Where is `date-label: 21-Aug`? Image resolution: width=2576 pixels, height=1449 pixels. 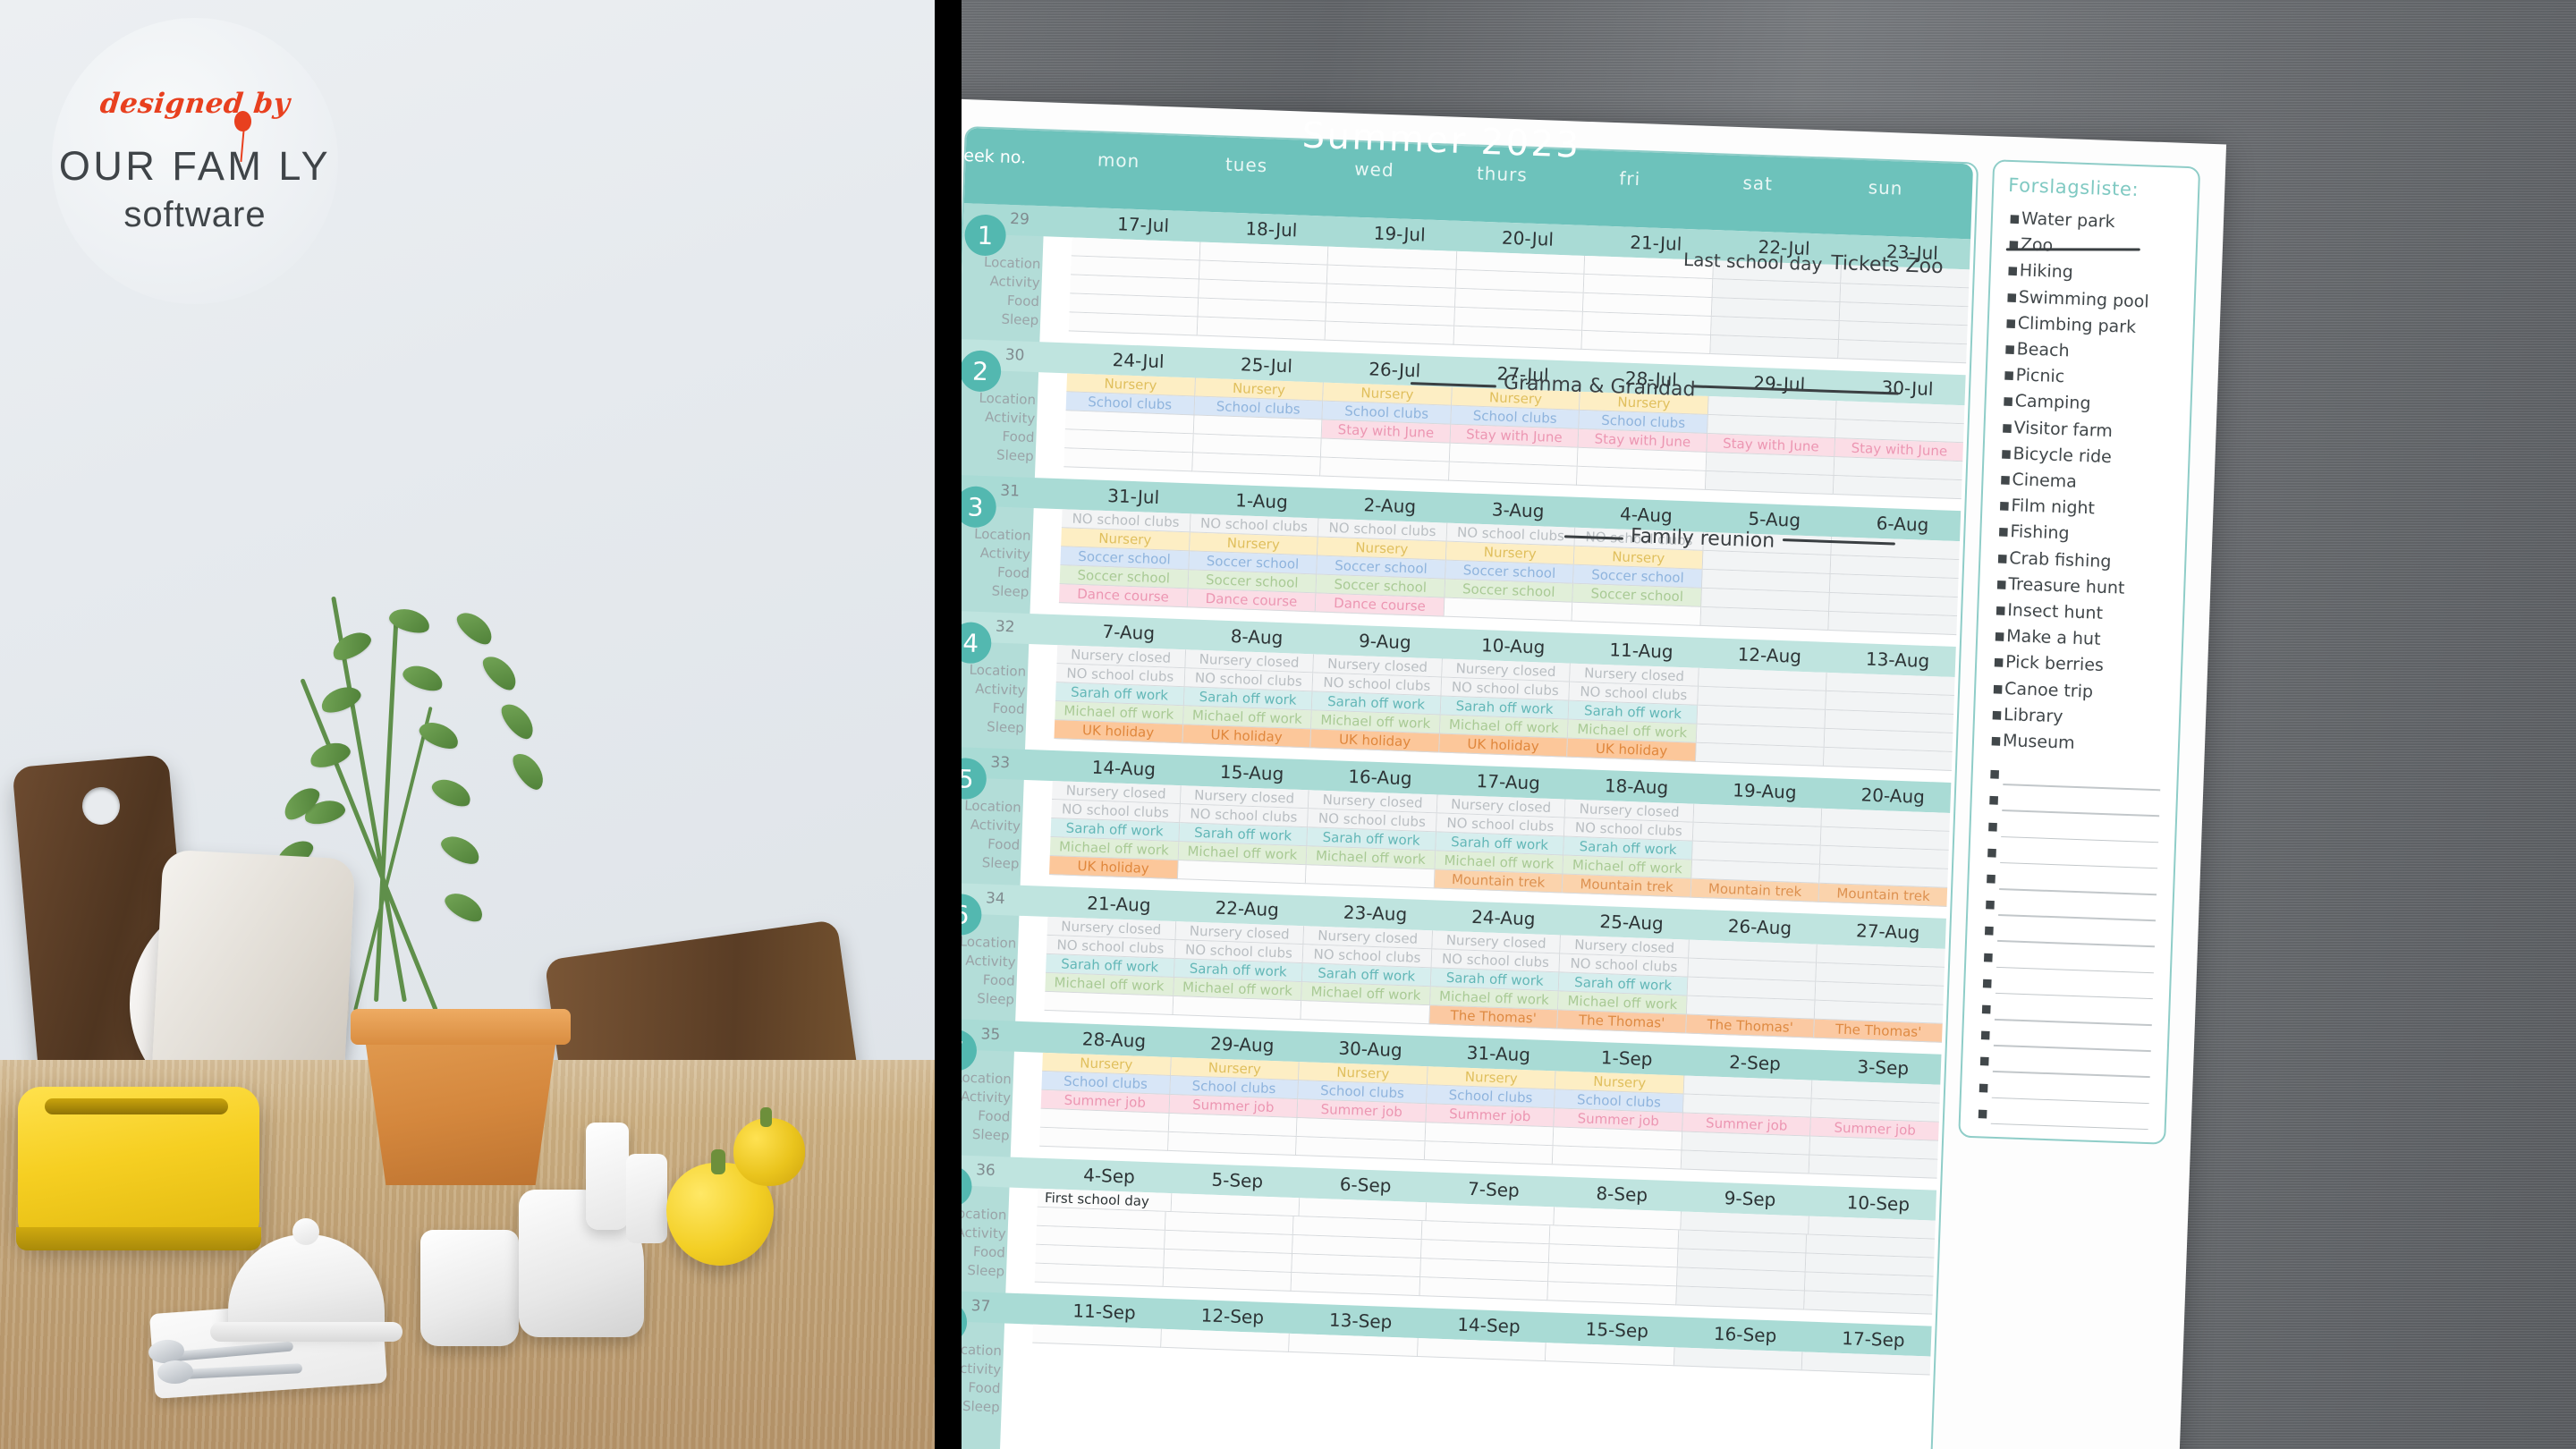
date-label: 21-Aug is located at coordinates (1118, 904).